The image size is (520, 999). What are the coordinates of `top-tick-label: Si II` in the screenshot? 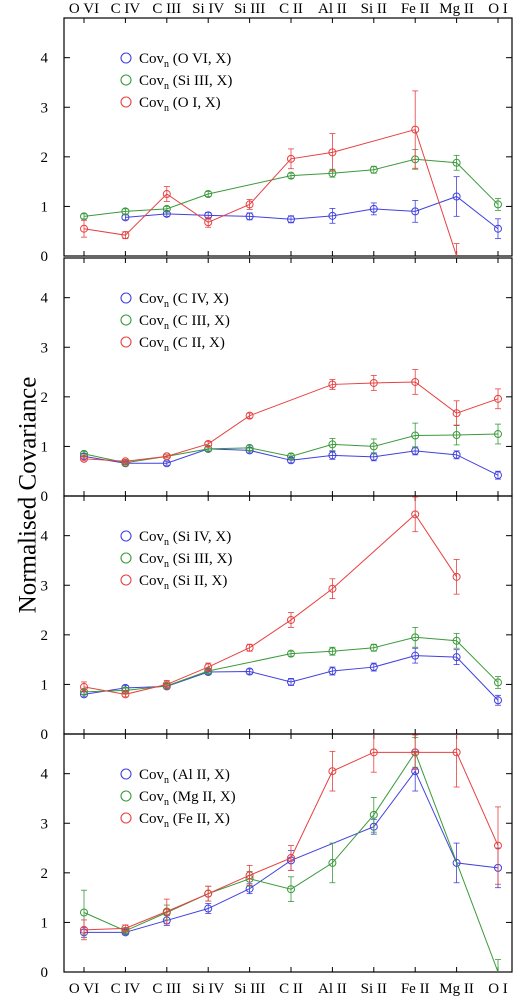 It's located at (374, 9).